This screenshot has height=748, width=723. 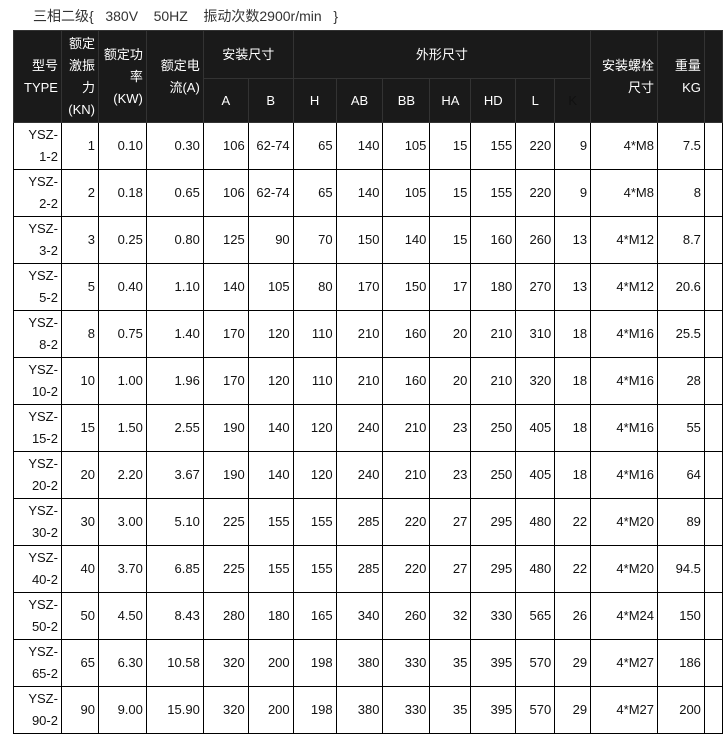 What do you see at coordinates (122, 663) in the screenshot?
I see `table-cell: 6.30` at bounding box center [122, 663].